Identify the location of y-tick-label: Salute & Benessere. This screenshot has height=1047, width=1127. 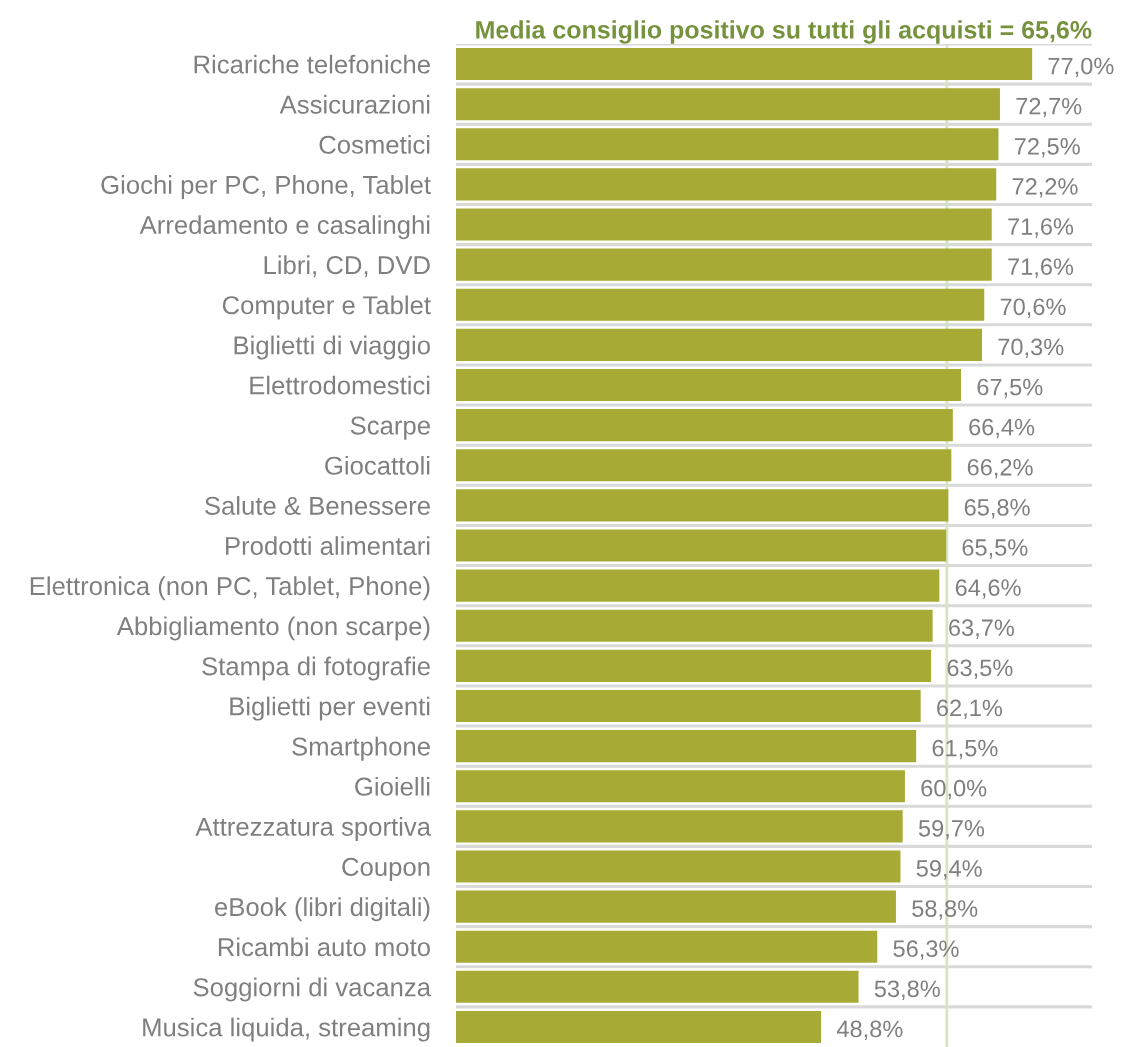
(317, 505).